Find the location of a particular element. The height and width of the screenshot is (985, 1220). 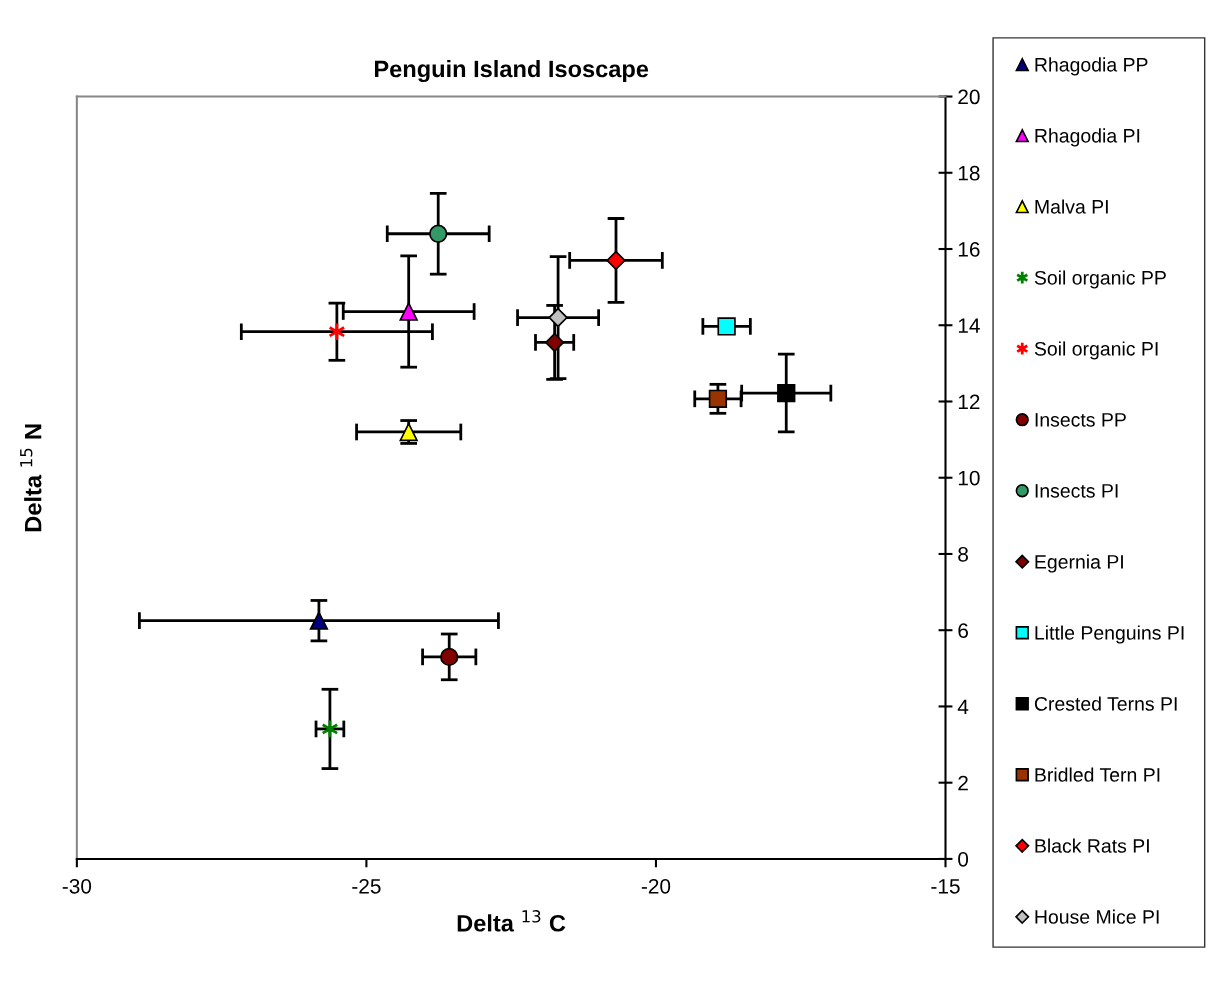

legend-label: Soil organic PI is located at coordinates (1096, 350).